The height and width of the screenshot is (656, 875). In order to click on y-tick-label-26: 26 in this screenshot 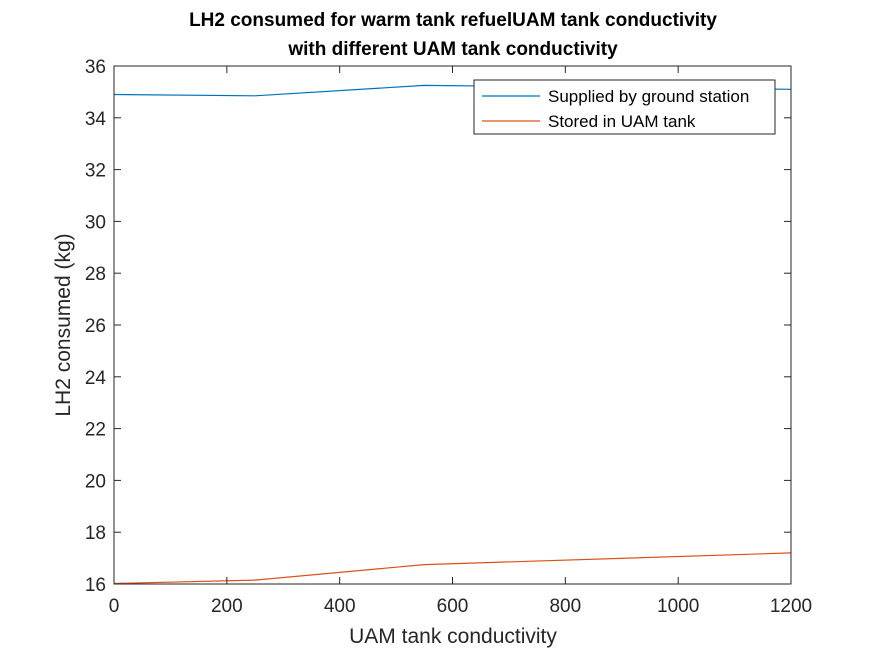, I will do `click(95, 326)`.